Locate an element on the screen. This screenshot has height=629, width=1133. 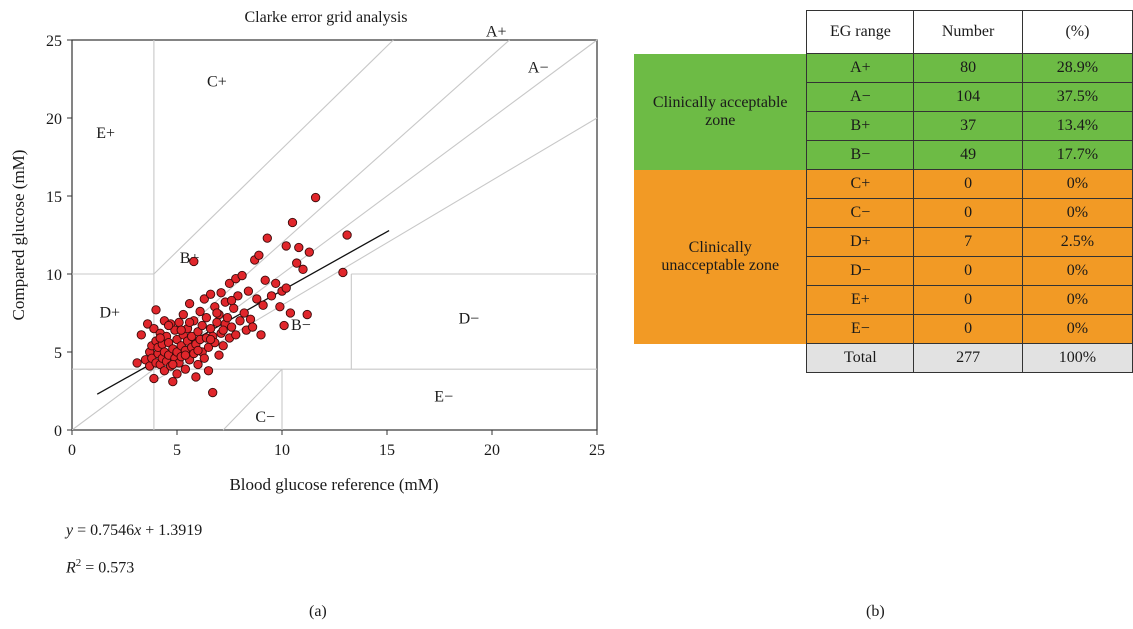
panel-label-b: (b) is located at coordinates (875, 611).